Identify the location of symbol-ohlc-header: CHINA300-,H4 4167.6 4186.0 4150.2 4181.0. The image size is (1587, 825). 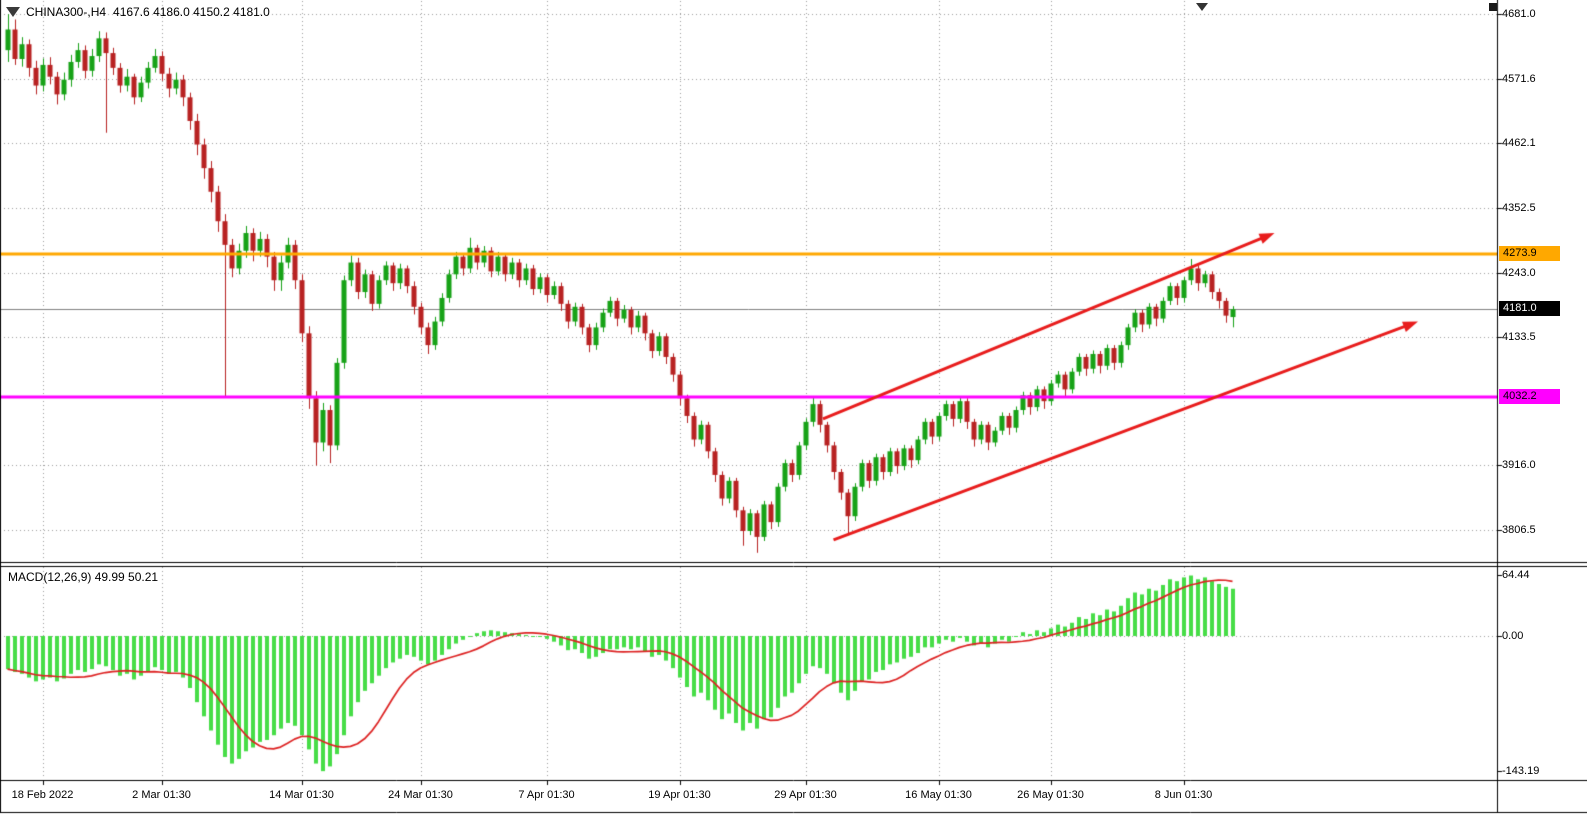
(141, 12).